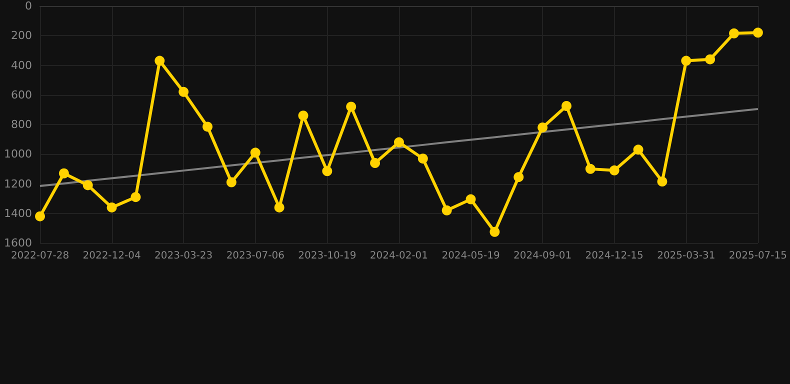 This screenshot has width=790, height=384. What do you see at coordinates (471, 256) in the screenshot?
I see `x-tick-label: 2024-05-19` at bounding box center [471, 256].